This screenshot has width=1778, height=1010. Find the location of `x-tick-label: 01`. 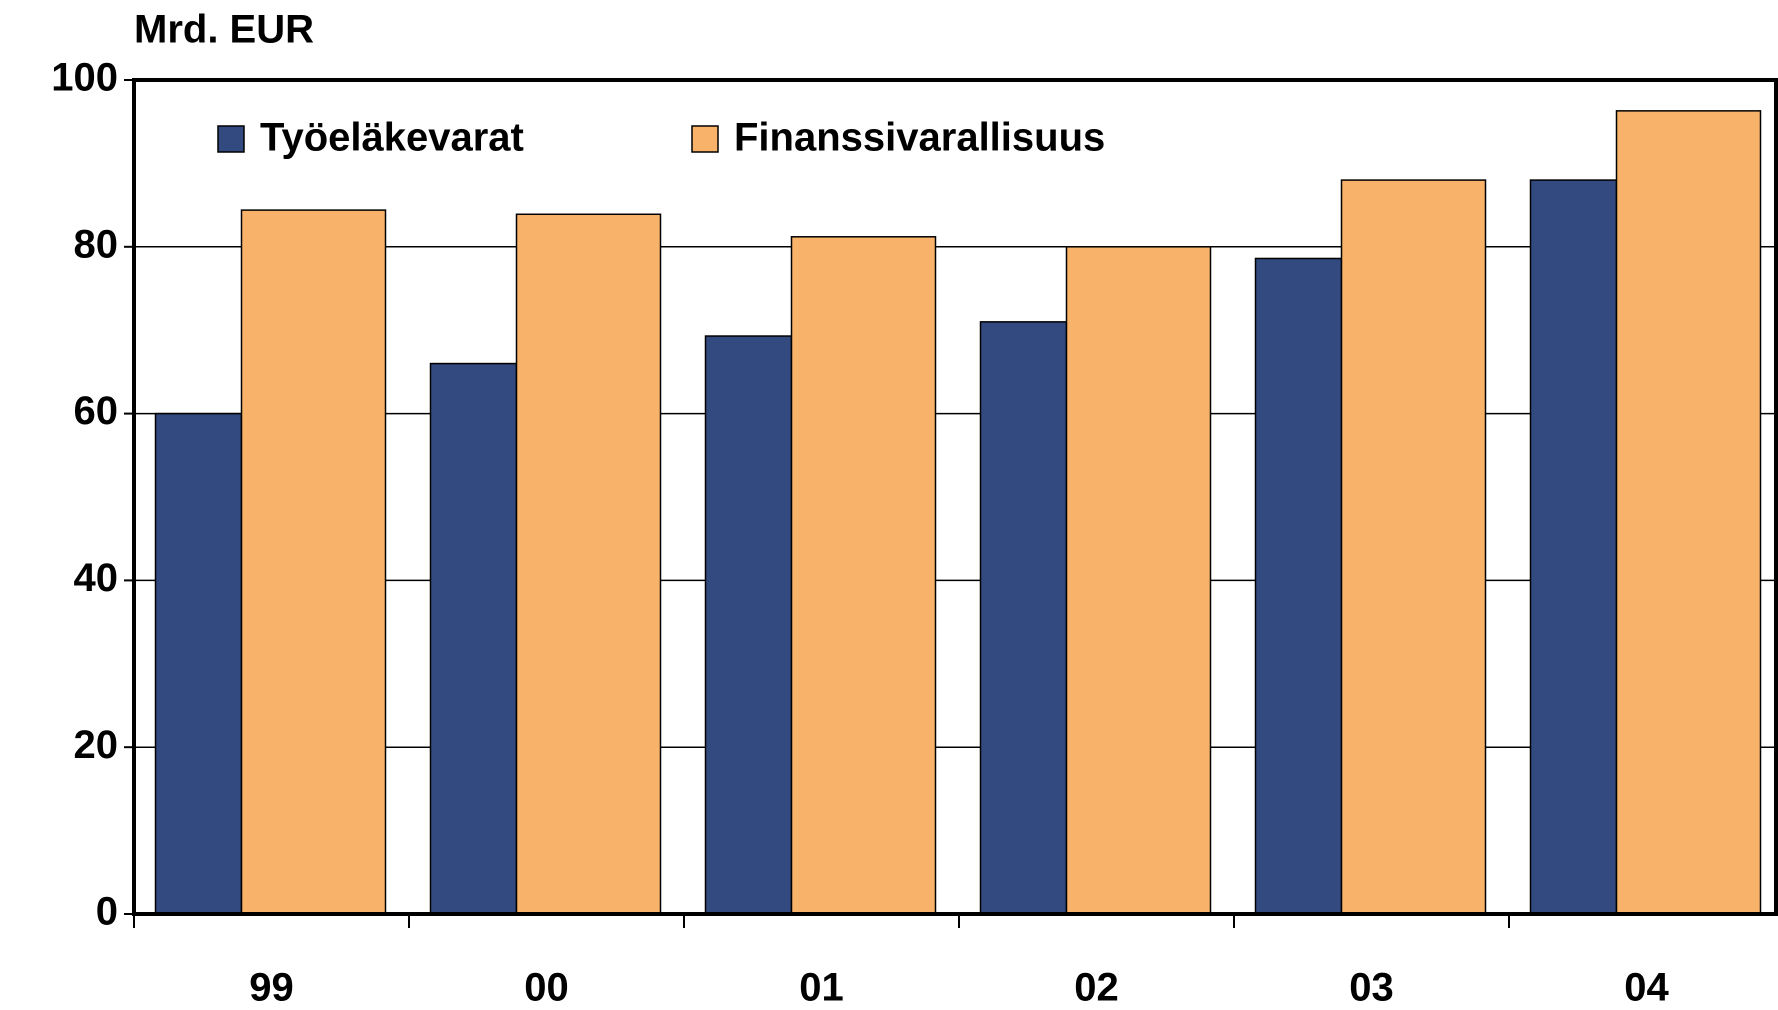

x-tick-label: 01 is located at coordinates (821, 988).